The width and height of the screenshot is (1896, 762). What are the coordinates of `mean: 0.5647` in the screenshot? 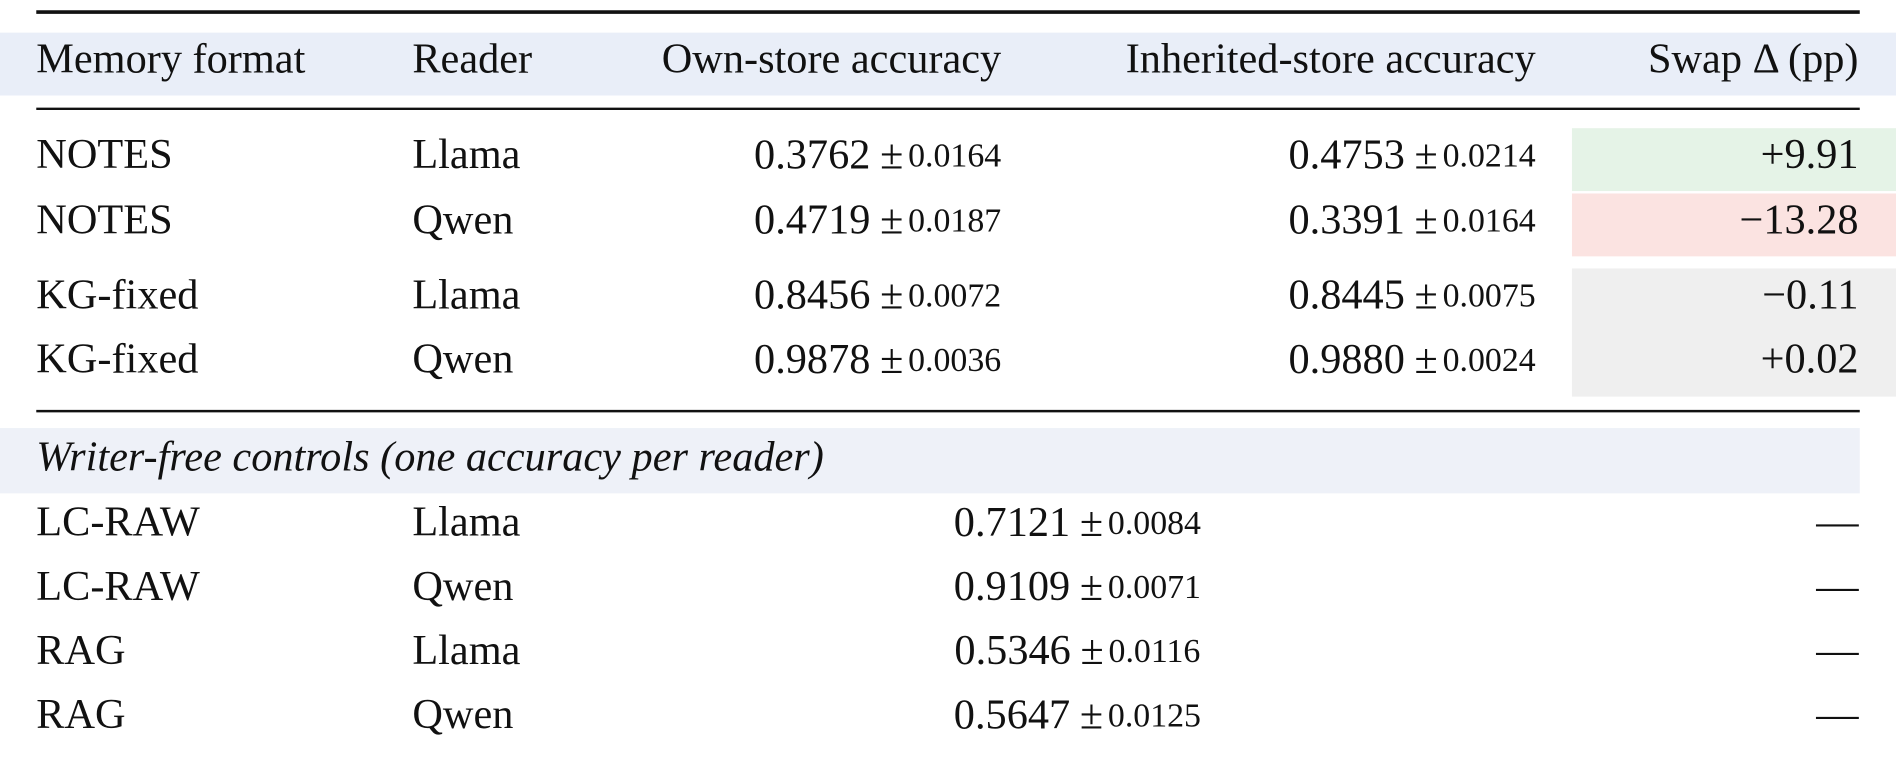 It's located at (1012, 714).